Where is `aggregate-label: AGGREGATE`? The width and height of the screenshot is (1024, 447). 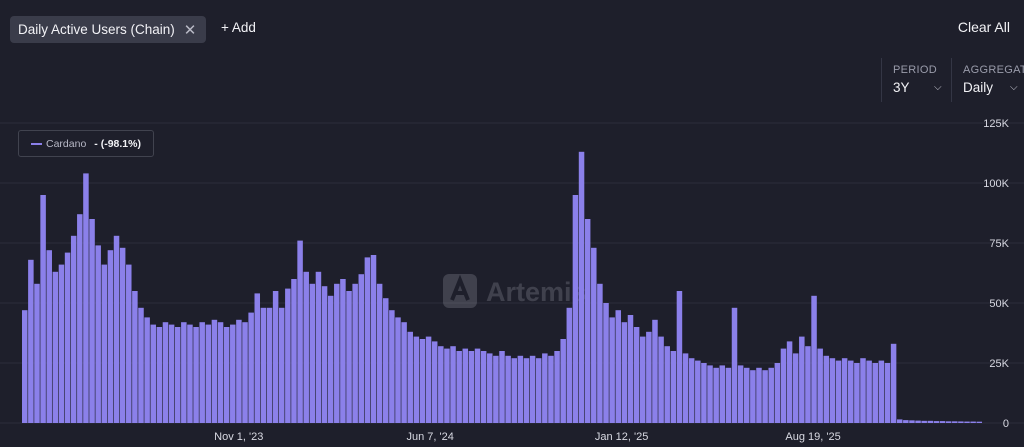
aggregate-label: AGGREGATE is located at coordinates (993, 70).